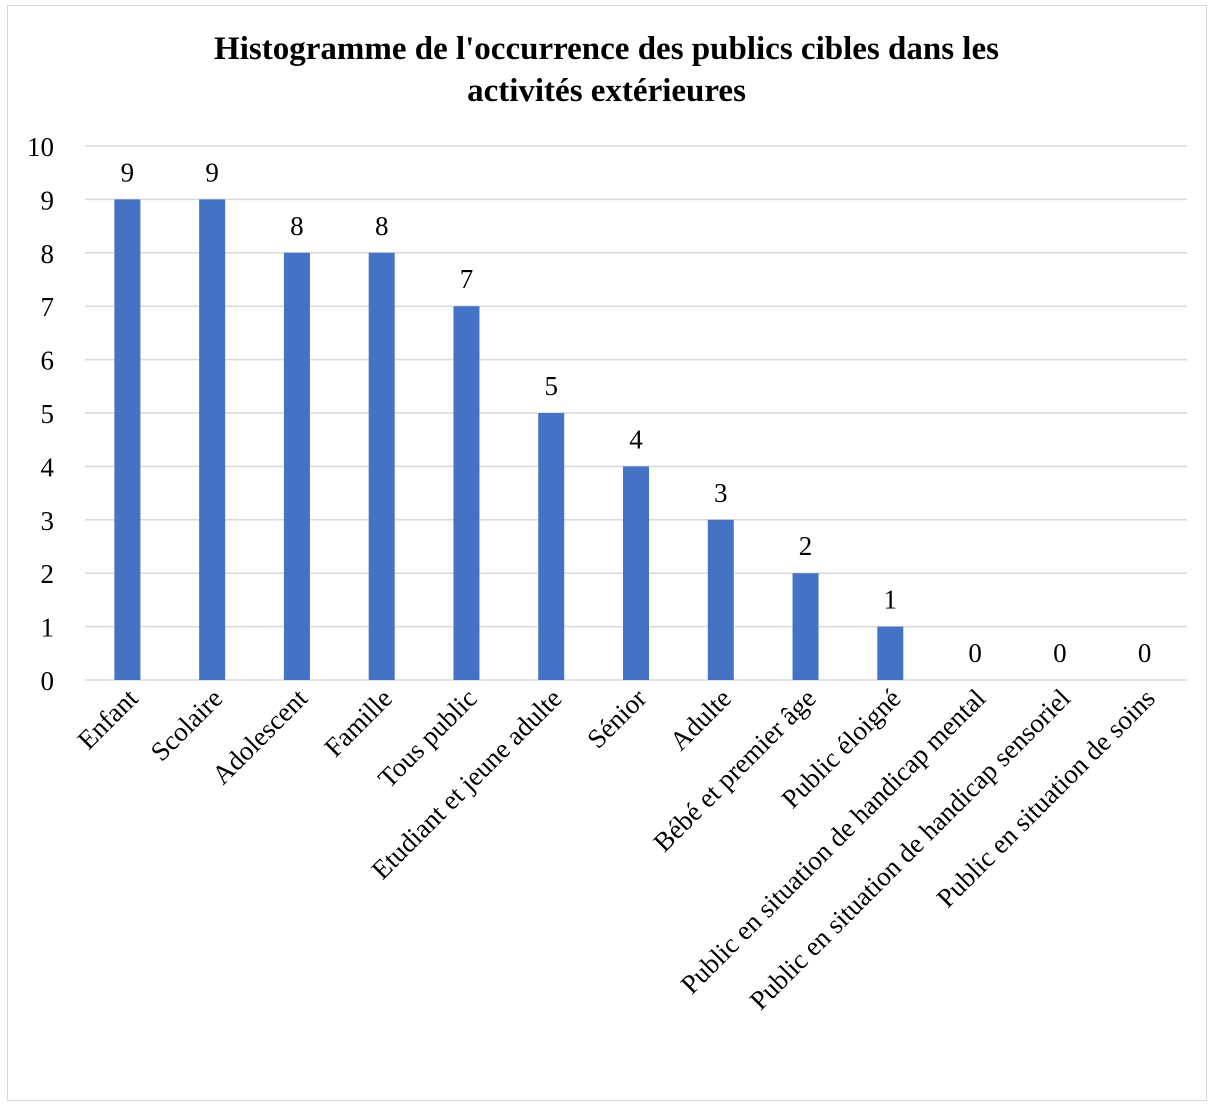 The height and width of the screenshot is (1106, 1213). I want to click on data-label: 3, so click(721, 493).